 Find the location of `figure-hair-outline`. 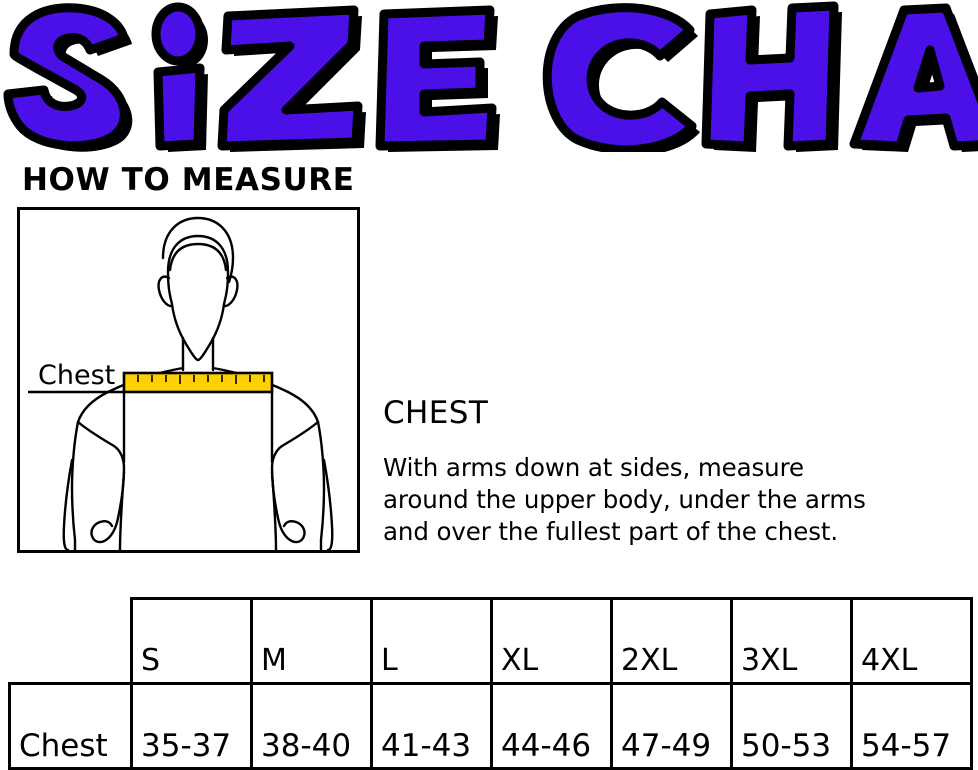

figure-hair-outline is located at coordinates (198, 250).